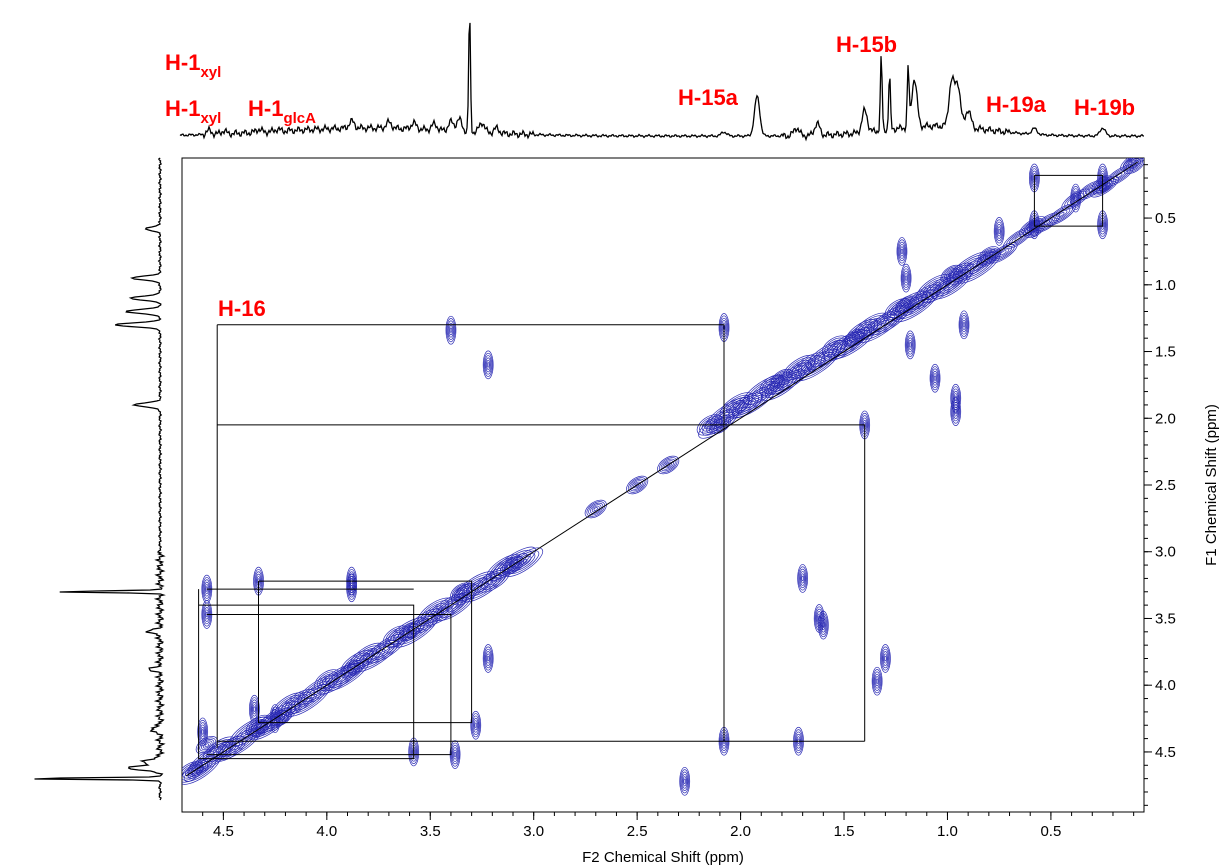  I want to click on x-tick-label: 1.0, so click(947, 831).